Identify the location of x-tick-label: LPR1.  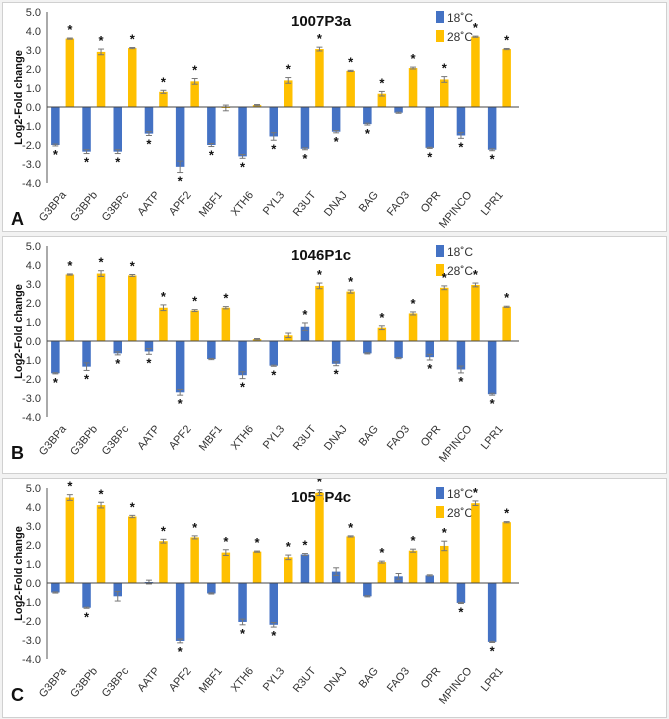
(492, 679).